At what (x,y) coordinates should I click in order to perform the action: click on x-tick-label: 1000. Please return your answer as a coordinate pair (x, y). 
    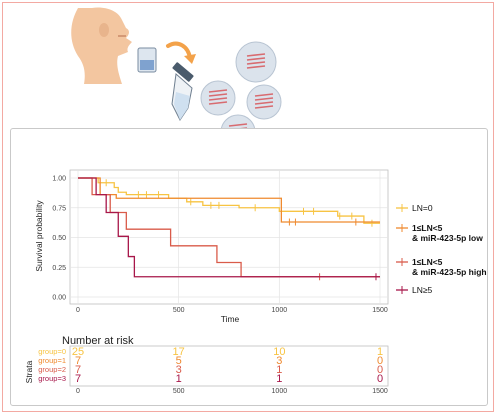
    Looking at the image, I should click on (280, 310).